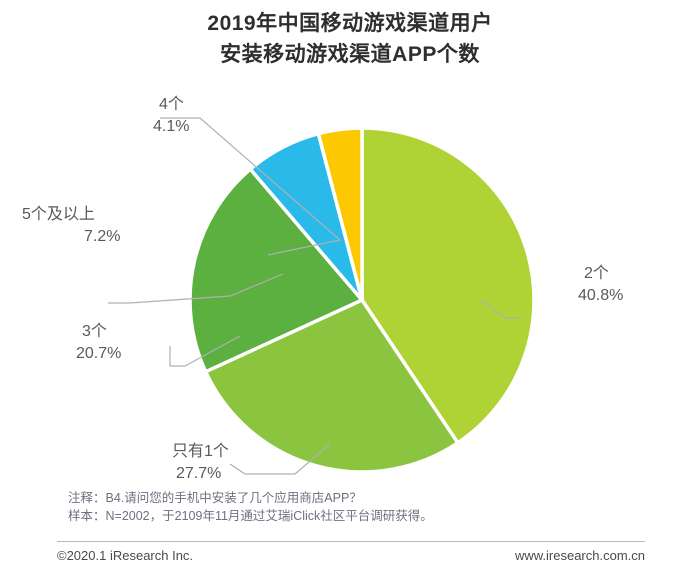 This screenshot has width=700, height=580. I want to click on title-line-1: 2019年中国移动游戏渠道用户, so click(350, 23).